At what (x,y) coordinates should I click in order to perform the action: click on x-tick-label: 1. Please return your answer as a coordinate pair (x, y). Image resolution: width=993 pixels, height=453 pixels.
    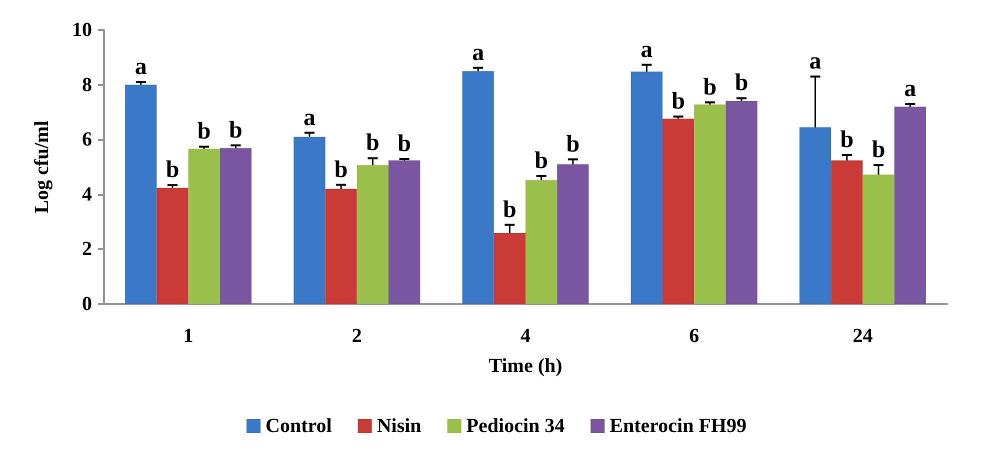
    Looking at the image, I should click on (188, 336).